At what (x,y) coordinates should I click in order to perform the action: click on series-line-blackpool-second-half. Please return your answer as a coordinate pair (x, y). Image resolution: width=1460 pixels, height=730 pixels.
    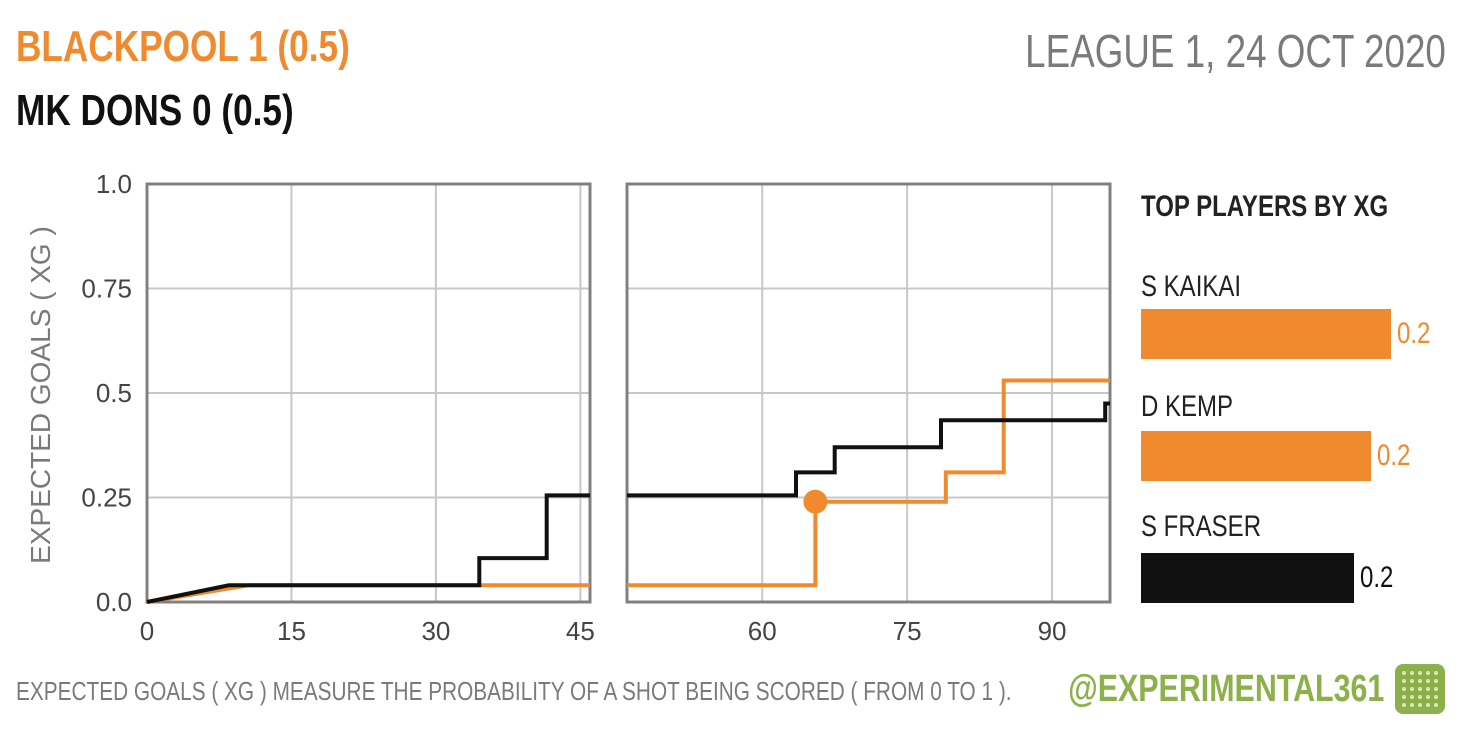
    Looking at the image, I should click on (868, 483).